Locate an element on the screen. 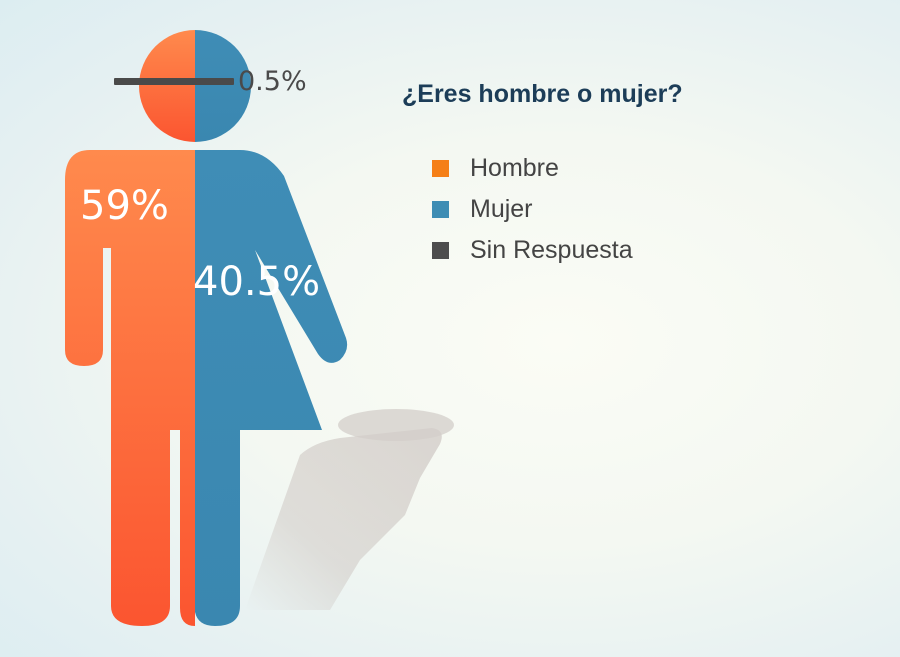 The image size is (900, 657). women-body is located at coordinates (271, 388).